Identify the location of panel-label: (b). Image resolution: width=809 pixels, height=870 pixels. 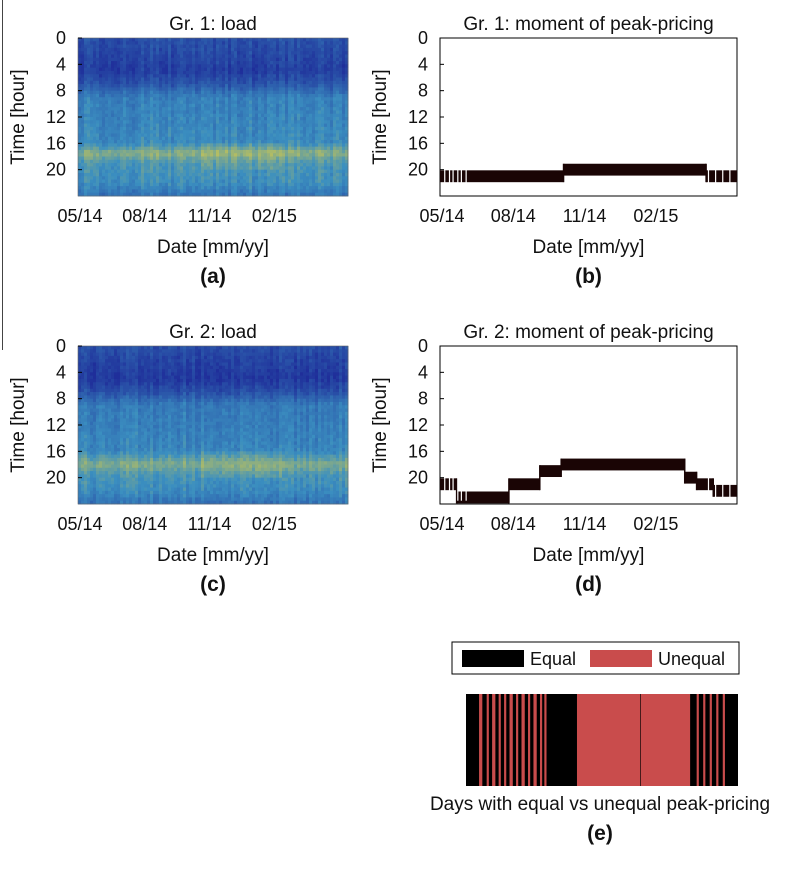
(588, 276).